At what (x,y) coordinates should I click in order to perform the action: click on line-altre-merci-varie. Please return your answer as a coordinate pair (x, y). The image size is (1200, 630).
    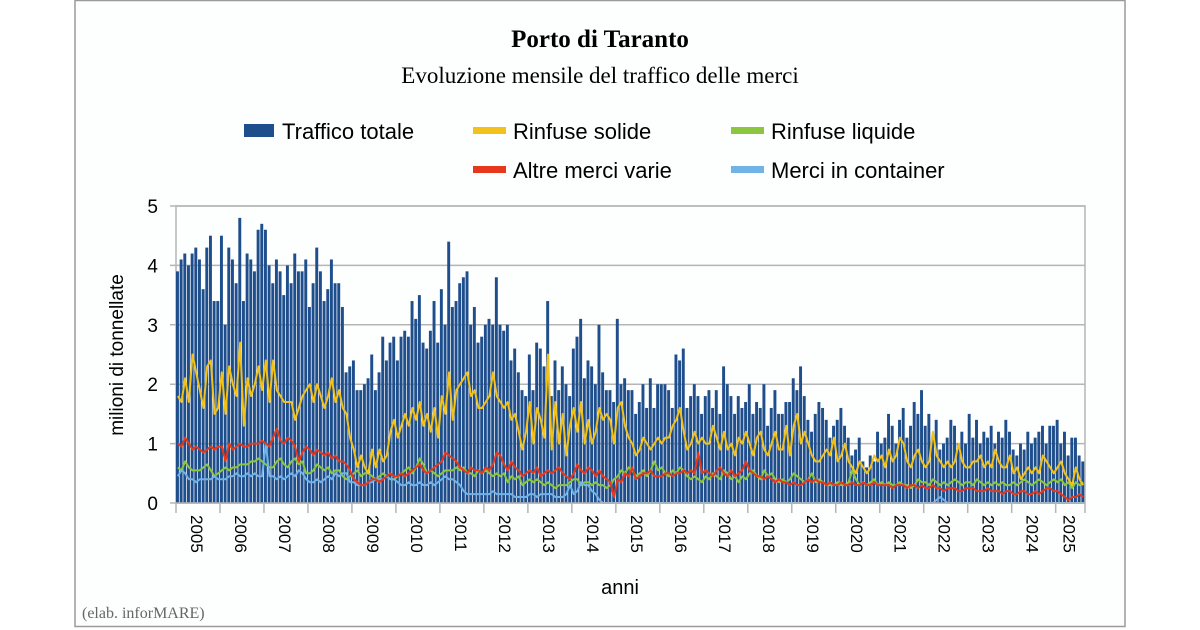
    Looking at the image, I should click on (630, 464).